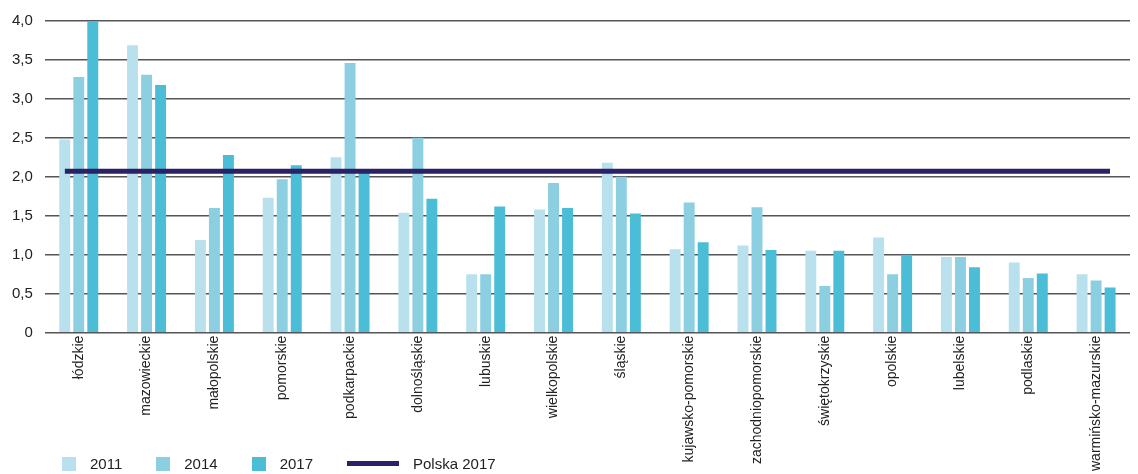  I want to click on x-tick-label: lubuskie, so click(484, 361).